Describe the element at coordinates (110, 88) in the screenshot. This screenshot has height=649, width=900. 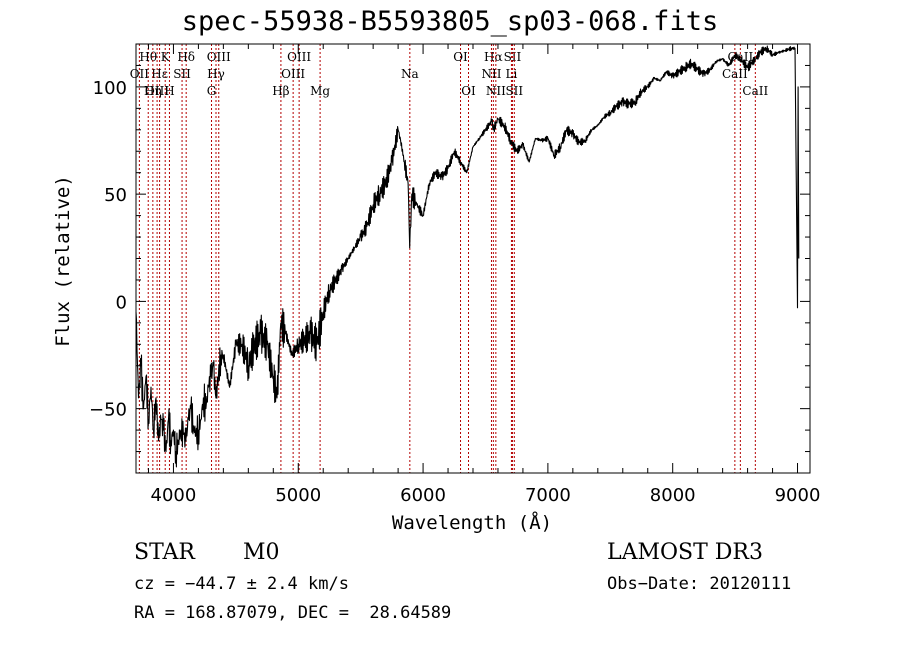
I see `y-tick-label: 100` at that location.